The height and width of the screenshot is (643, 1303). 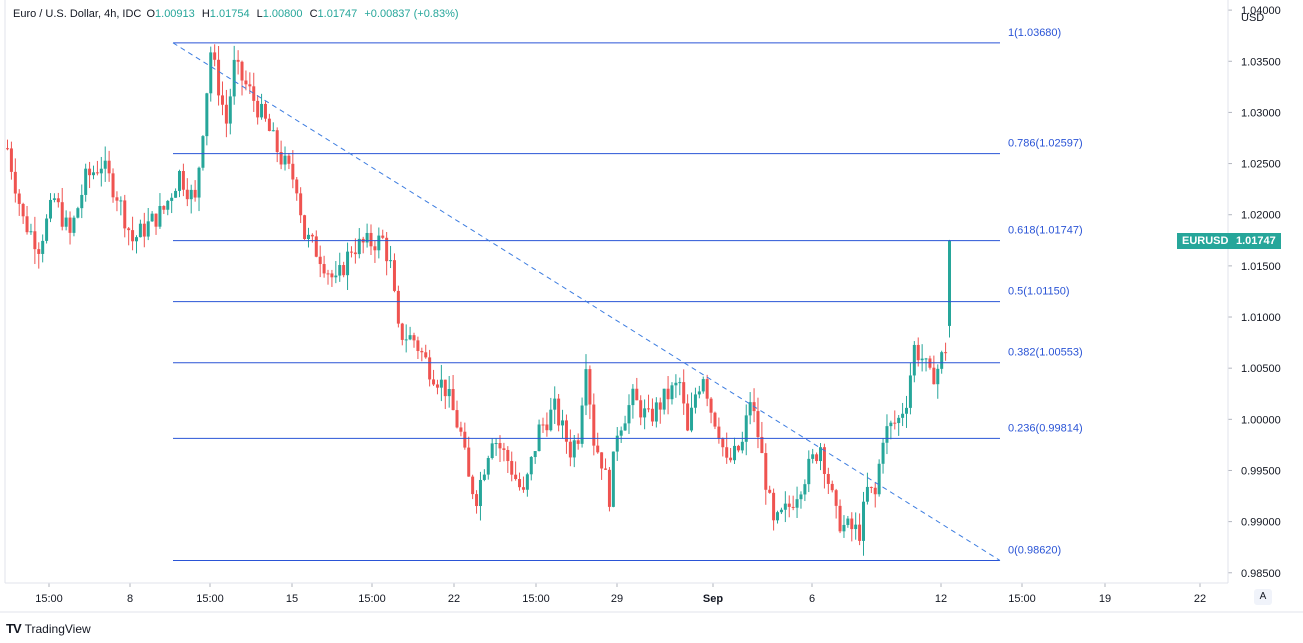 I want to click on tradingview-logo: TV TradingView, so click(x=48, y=628).